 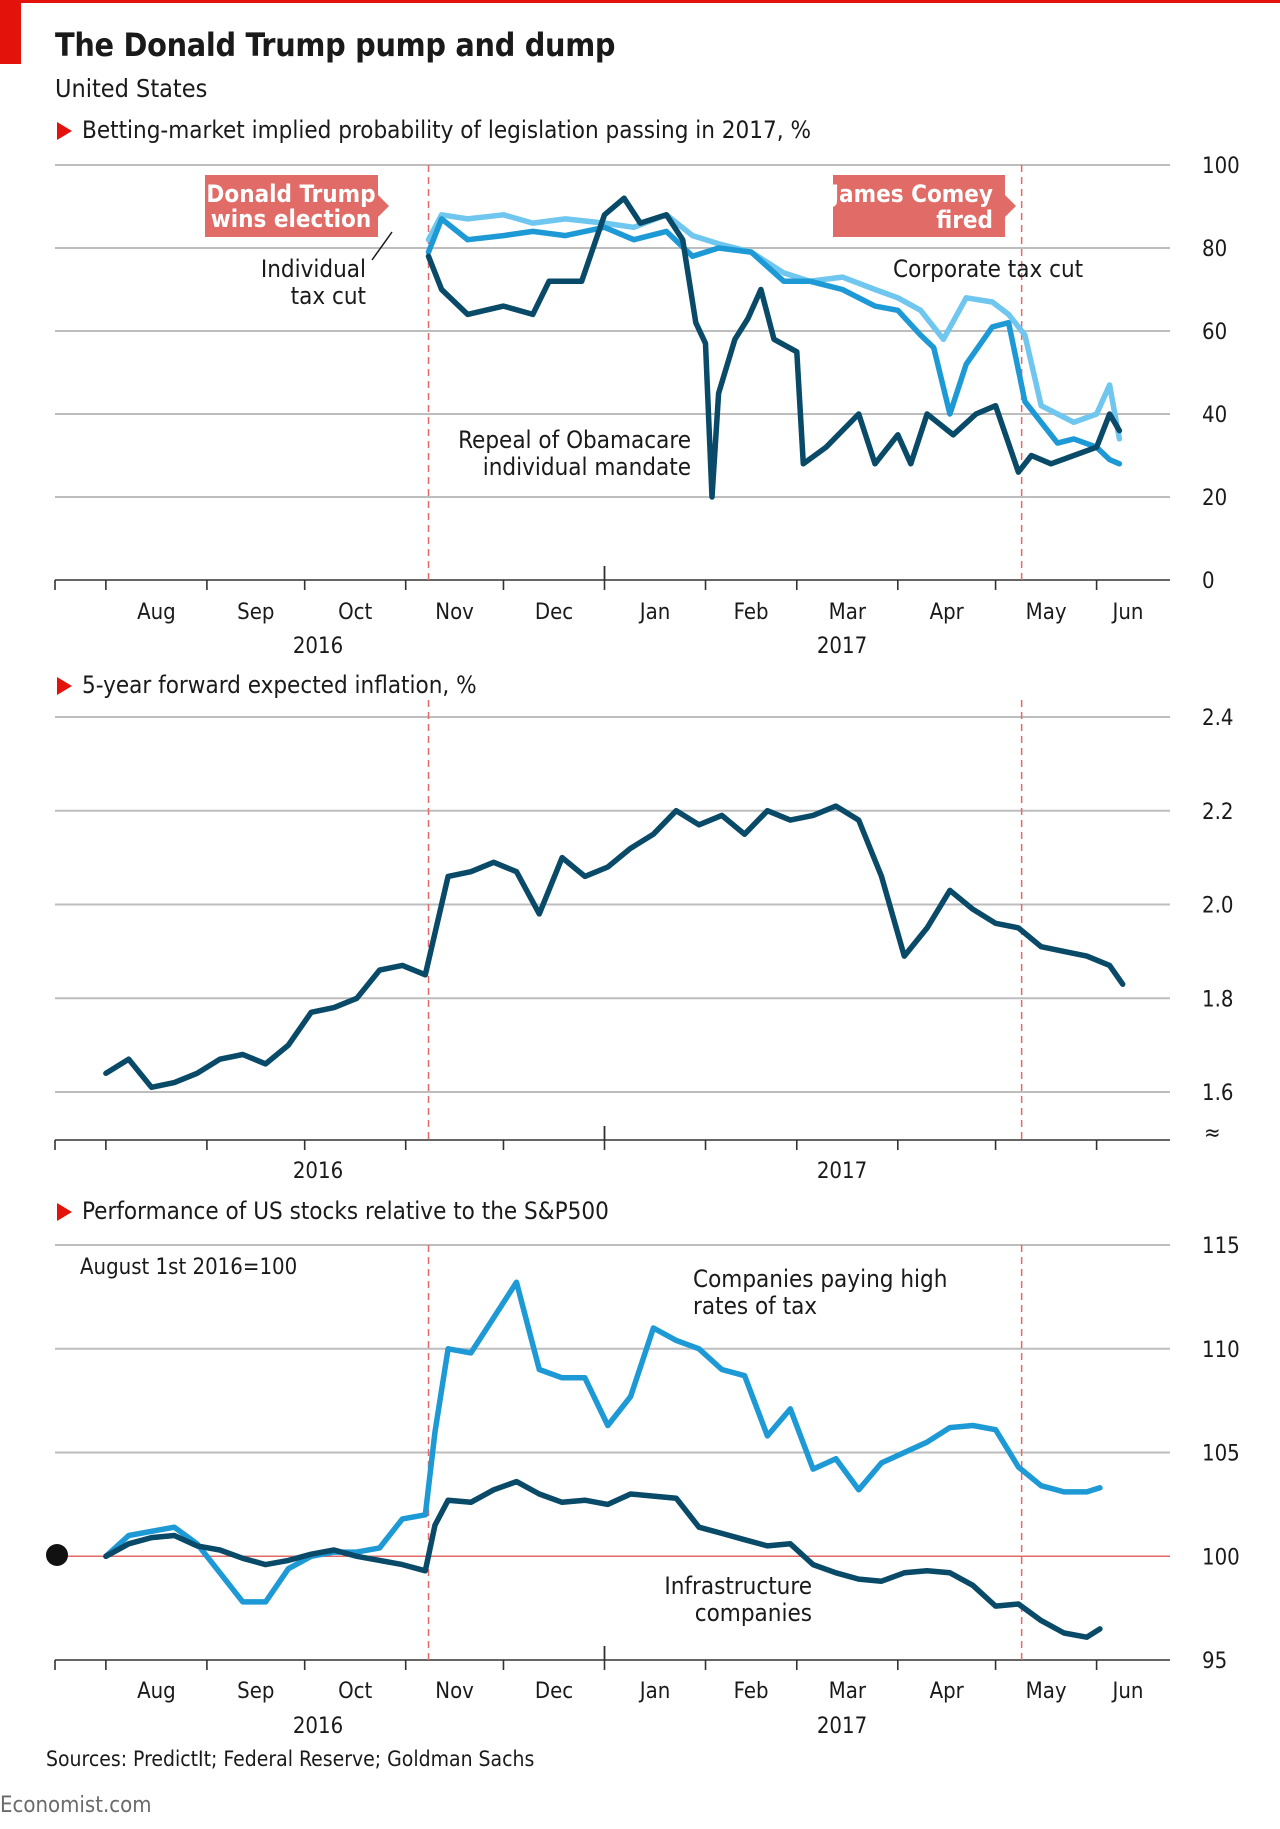 What do you see at coordinates (335, 45) in the screenshot?
I see `chart-title: The Donald Trump pump and dump` at bounding box center [335, 45].